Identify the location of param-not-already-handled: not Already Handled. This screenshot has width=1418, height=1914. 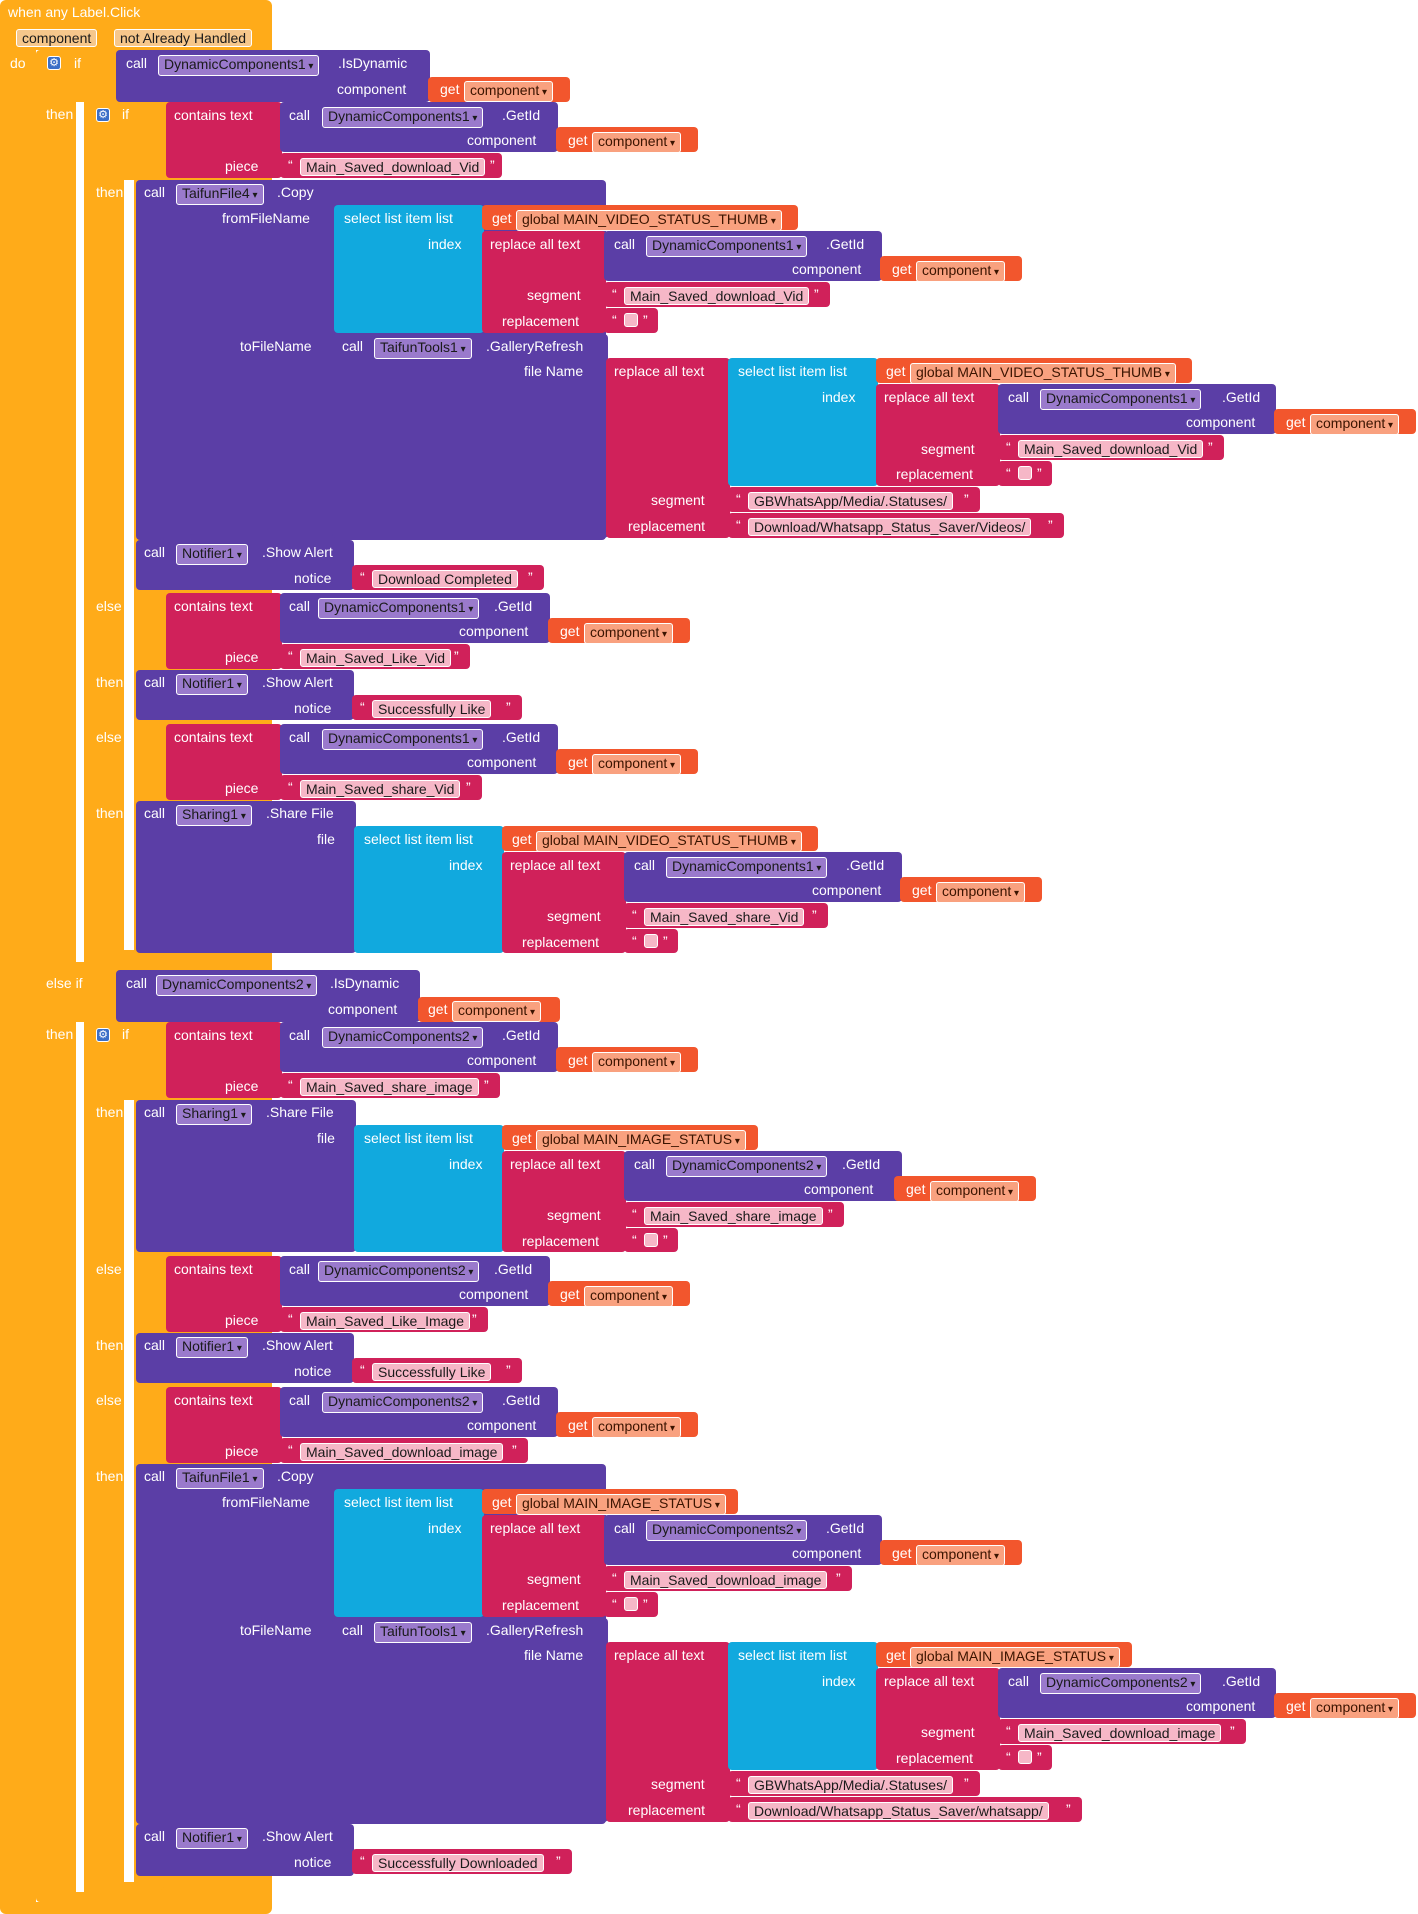
(183, 38).